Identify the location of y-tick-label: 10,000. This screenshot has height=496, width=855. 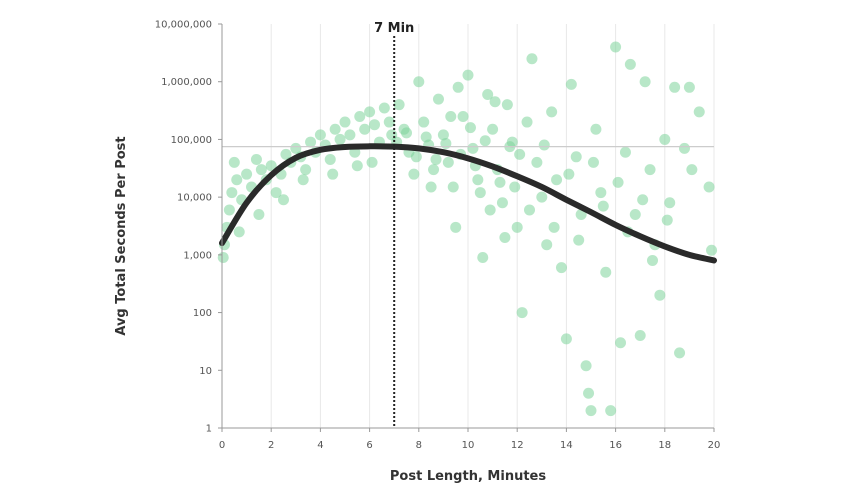
(194, 198).